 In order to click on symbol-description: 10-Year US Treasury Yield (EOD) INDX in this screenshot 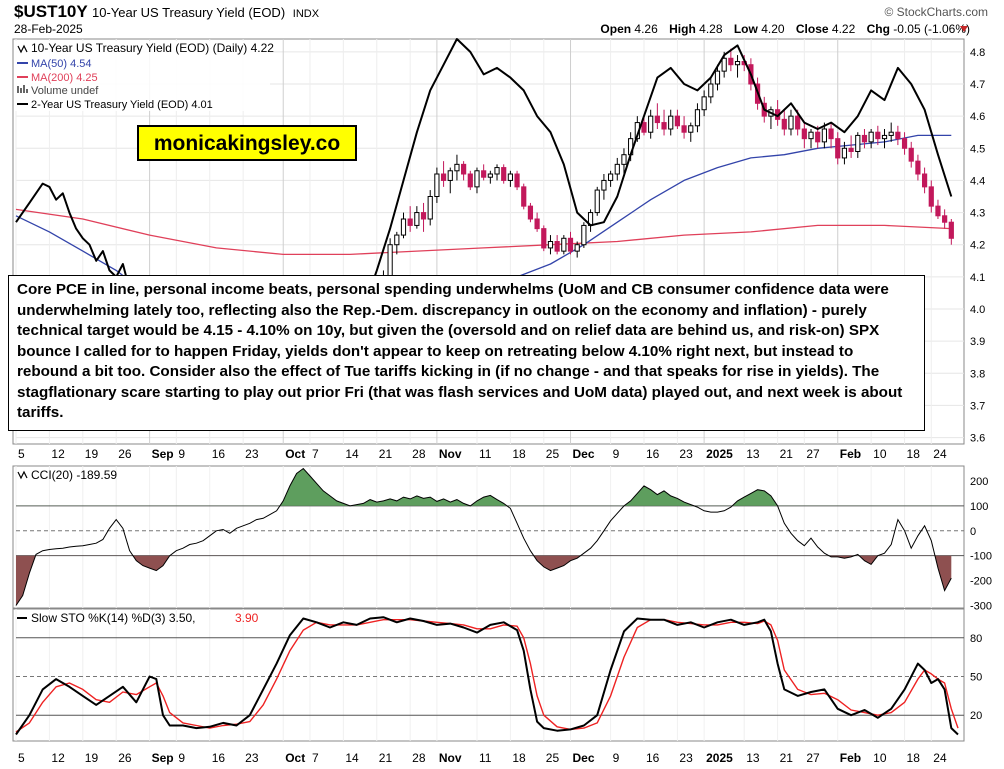, I will do `click(205, 12)`.